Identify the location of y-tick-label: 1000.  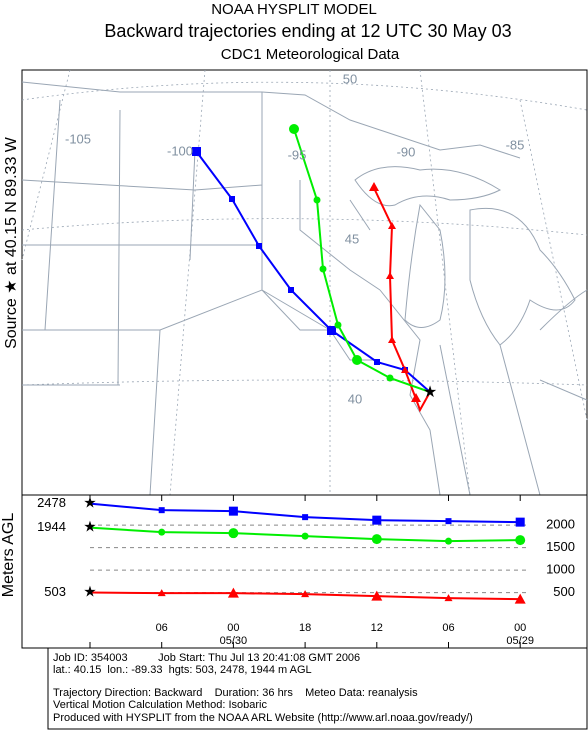
(560, 569).